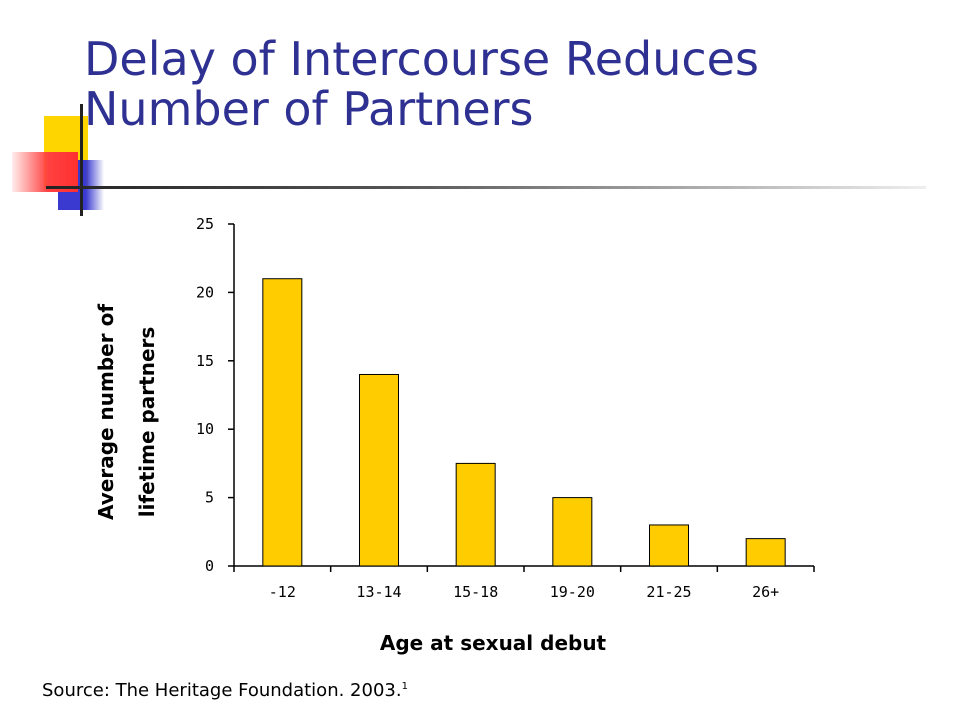  What do you see at coordinates (282, 592) in the screenshot?
I see `x-tick-label: -12` at bounding box center [282, 592].